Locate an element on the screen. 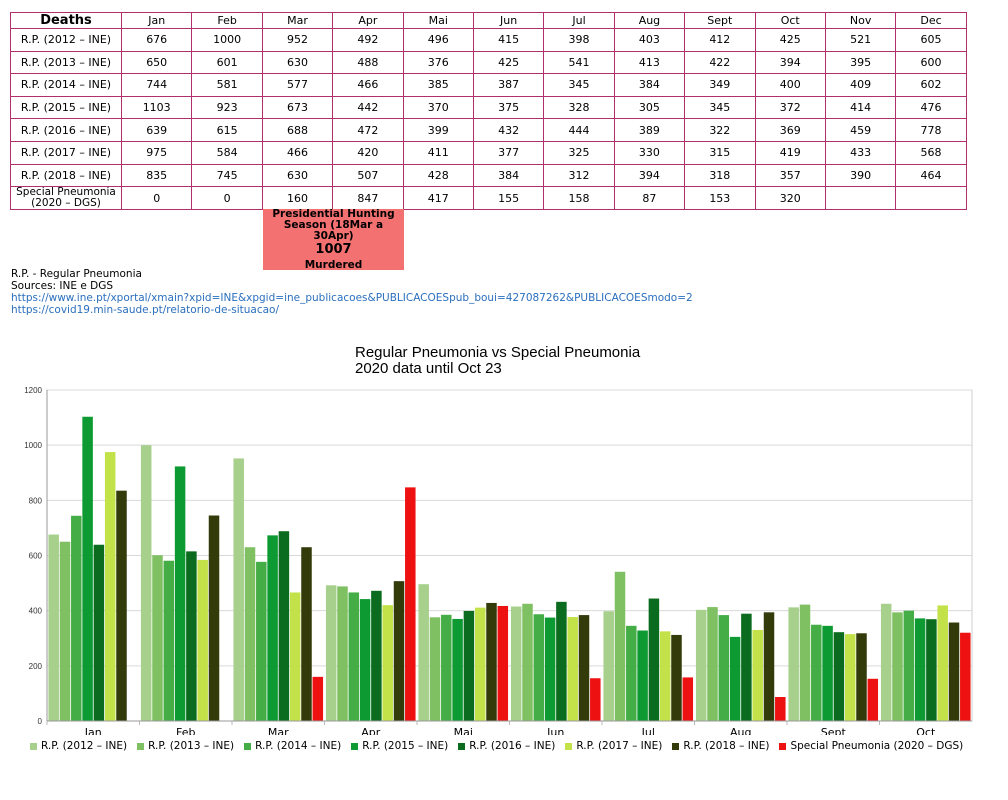  table-cell: 153 is located at coordinates (720, 198).